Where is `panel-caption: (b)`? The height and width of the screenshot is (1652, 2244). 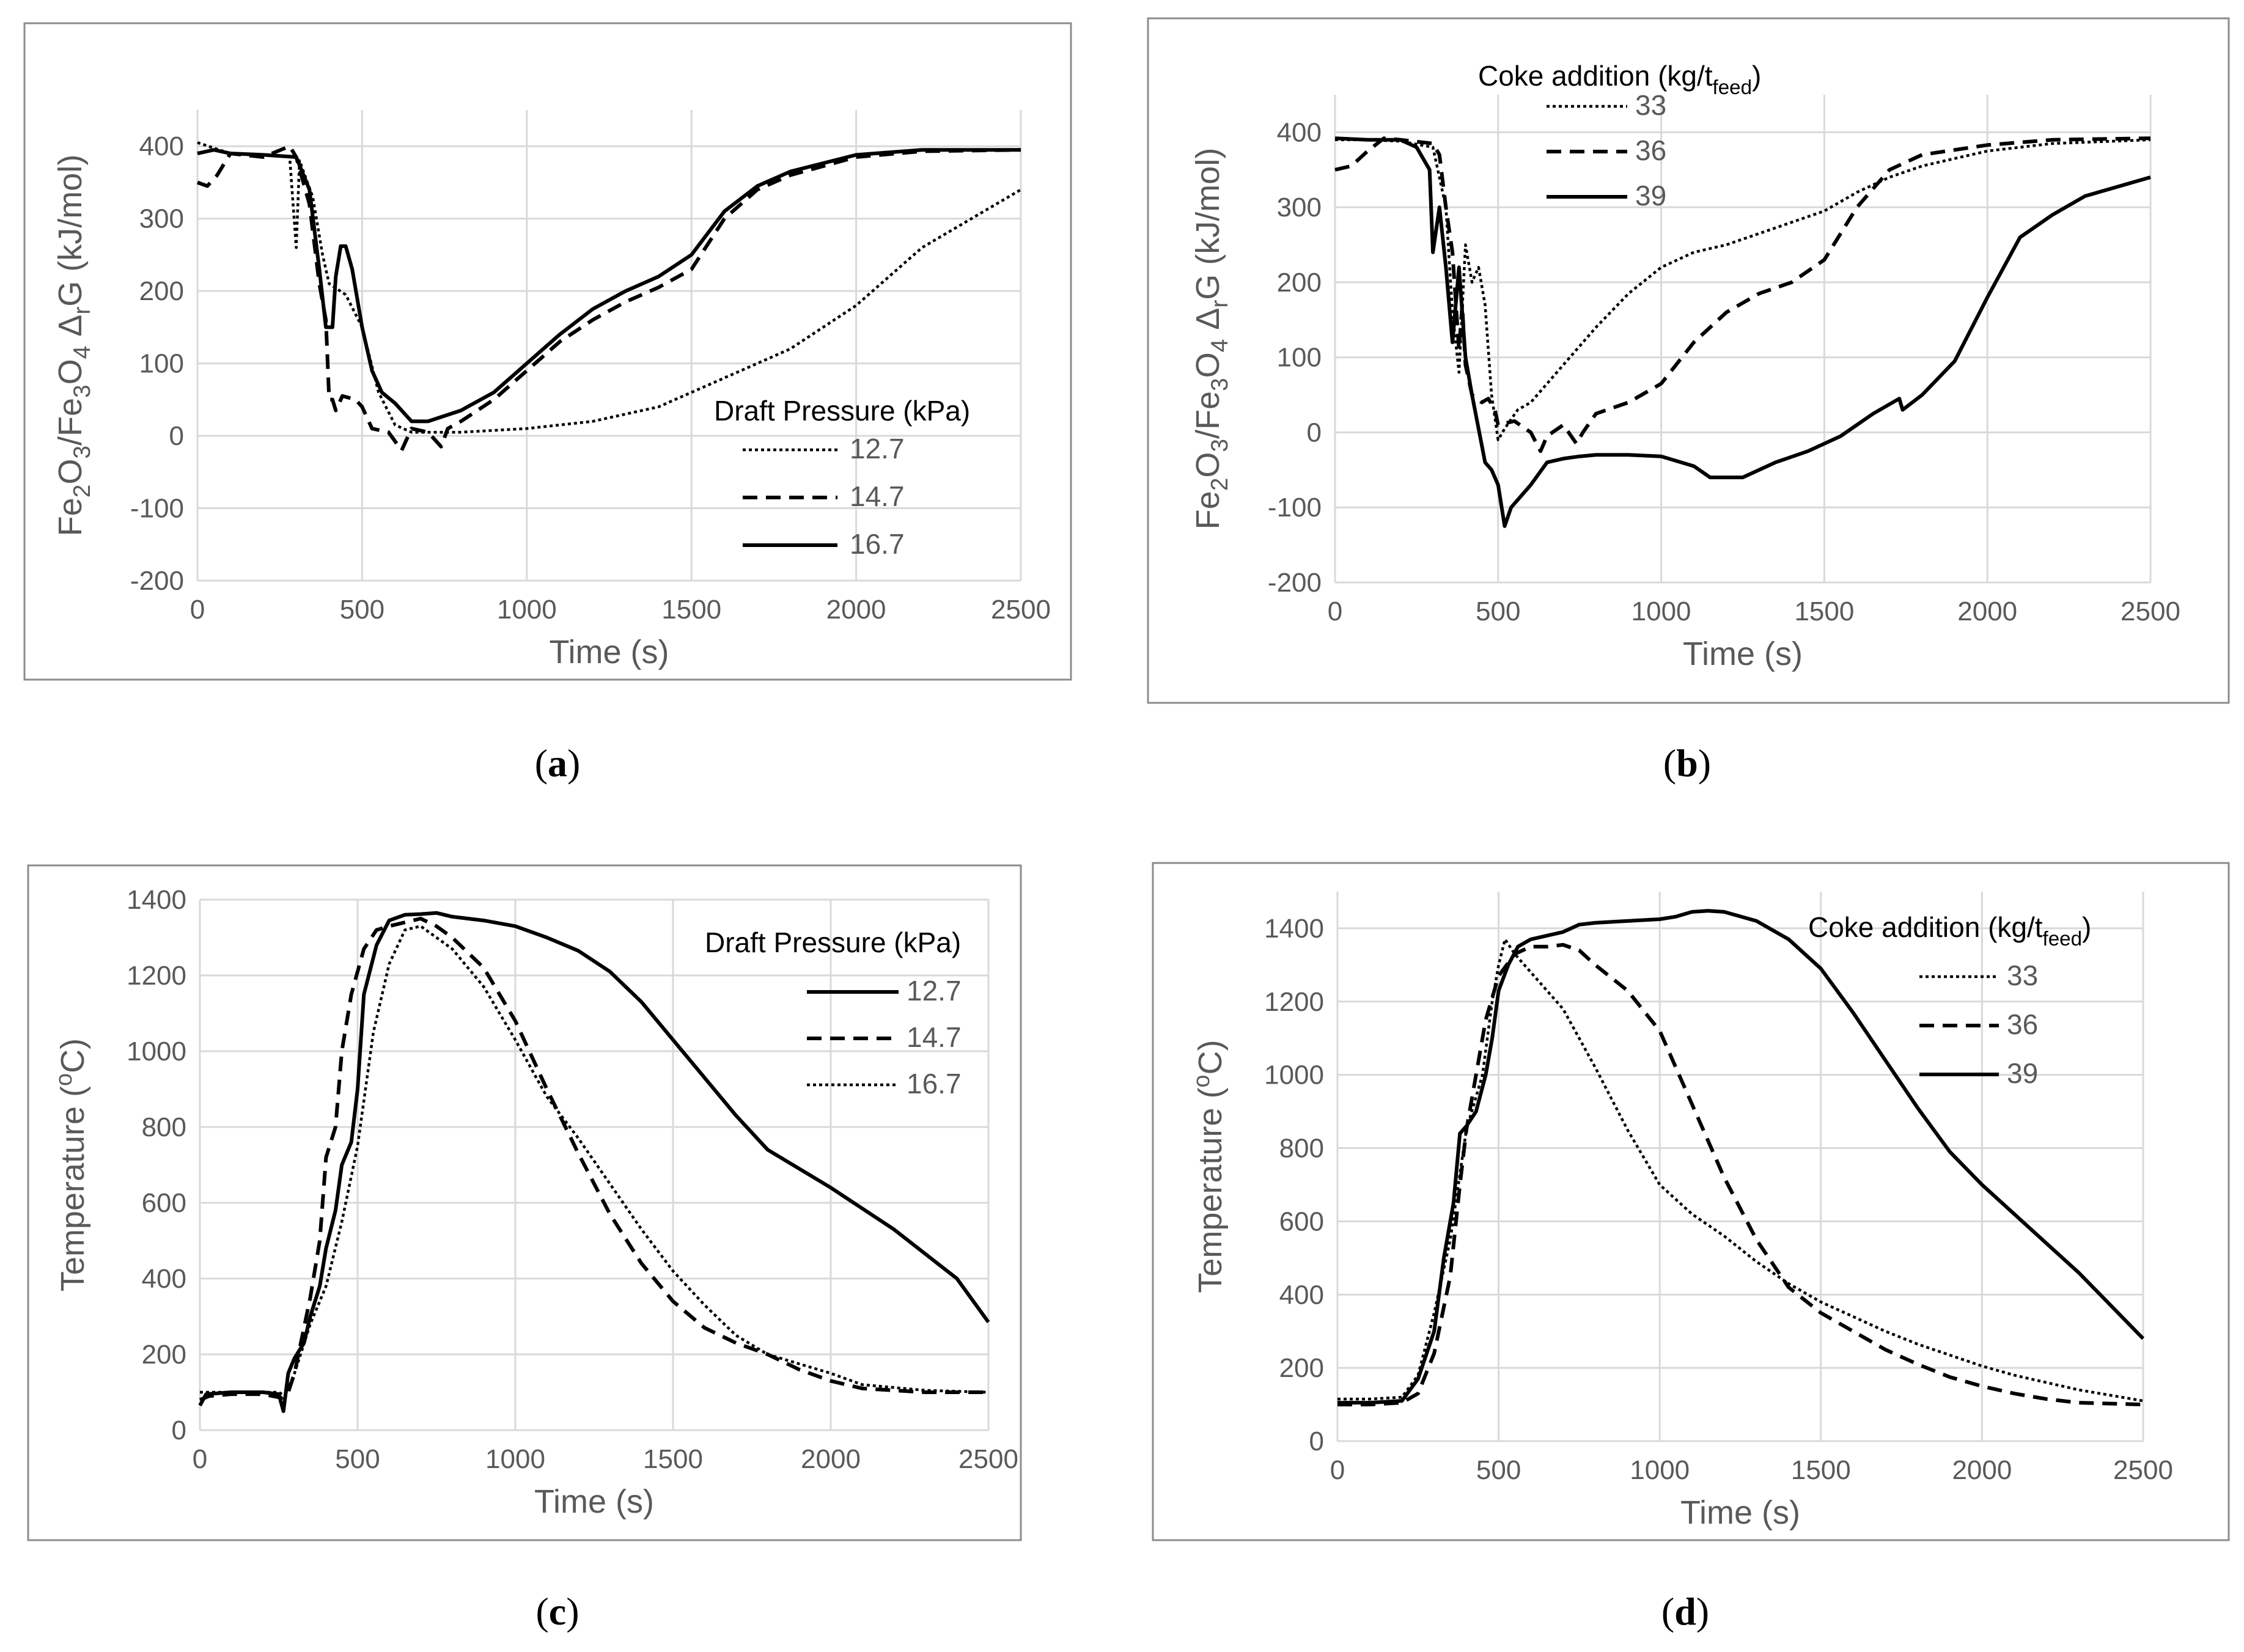
panel-caption: (b) is located at coordinates (1687, 763).